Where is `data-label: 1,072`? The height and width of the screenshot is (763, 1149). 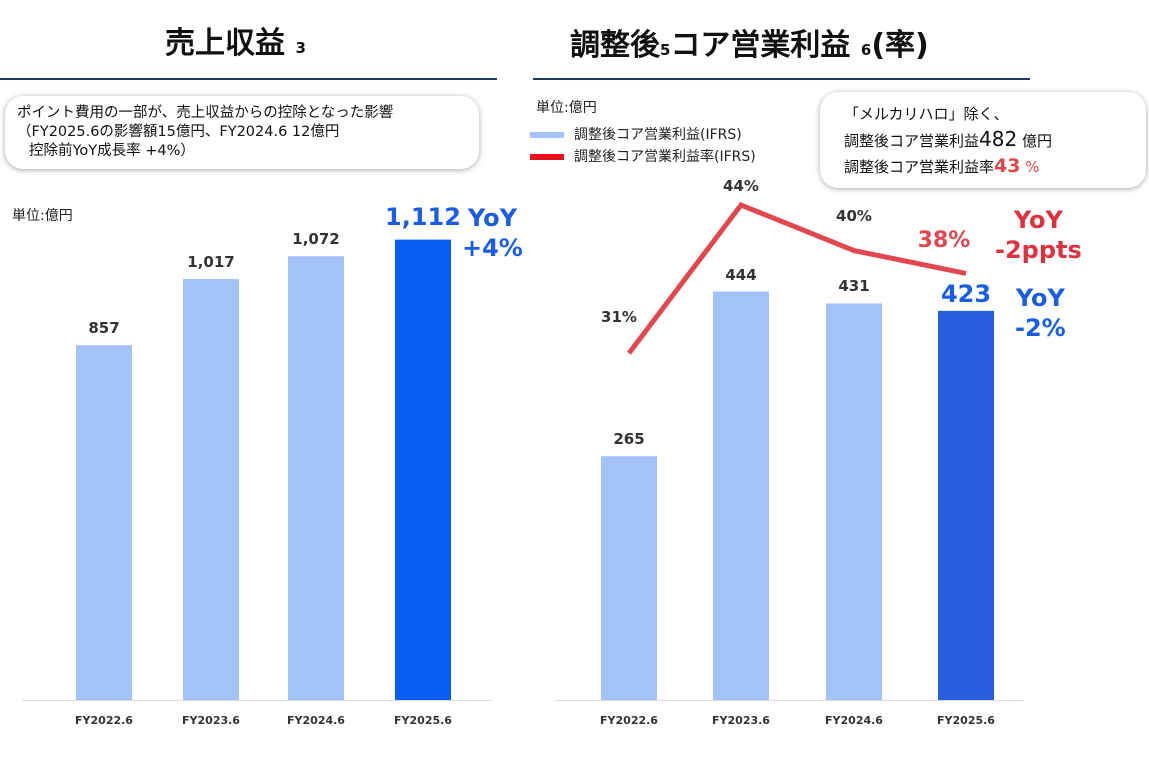 data-label: 1,072 is located at coordinates (316, 239).